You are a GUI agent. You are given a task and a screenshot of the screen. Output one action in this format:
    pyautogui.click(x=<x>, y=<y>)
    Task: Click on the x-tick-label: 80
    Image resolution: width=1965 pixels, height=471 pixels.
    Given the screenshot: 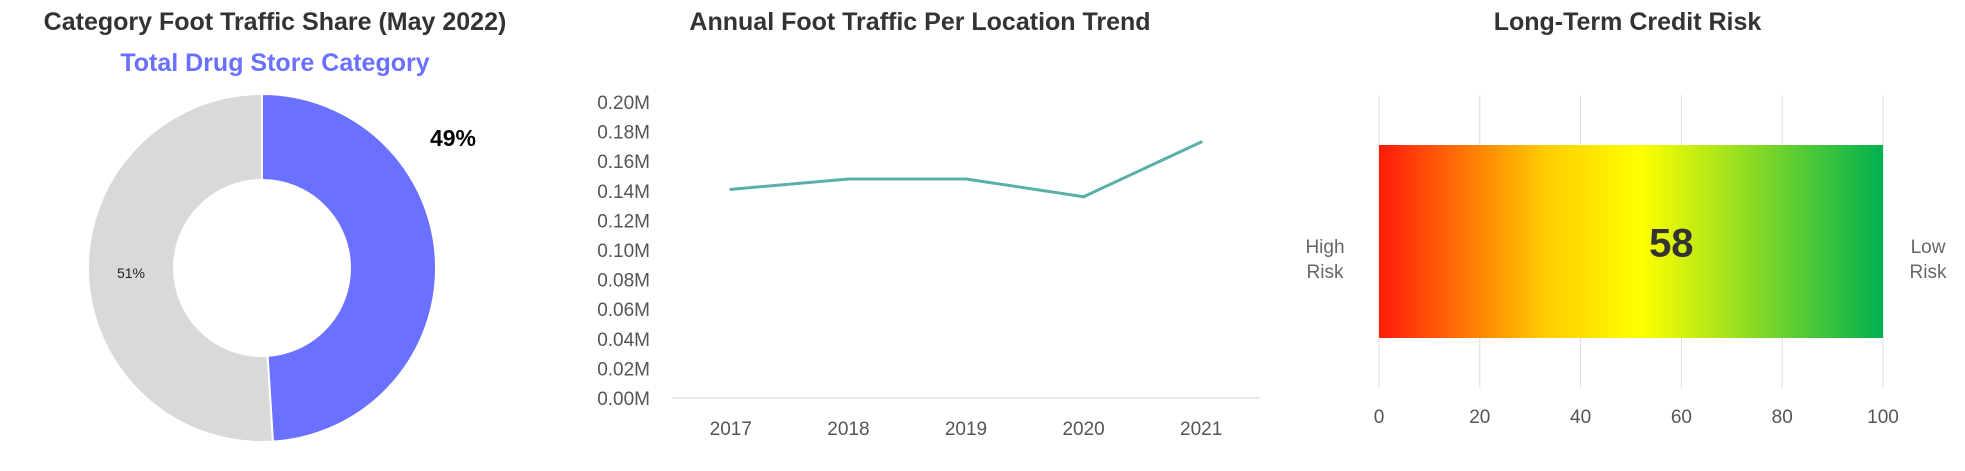 What is the action you would take?
    pyautogui.click(x=1782, y=417)
    